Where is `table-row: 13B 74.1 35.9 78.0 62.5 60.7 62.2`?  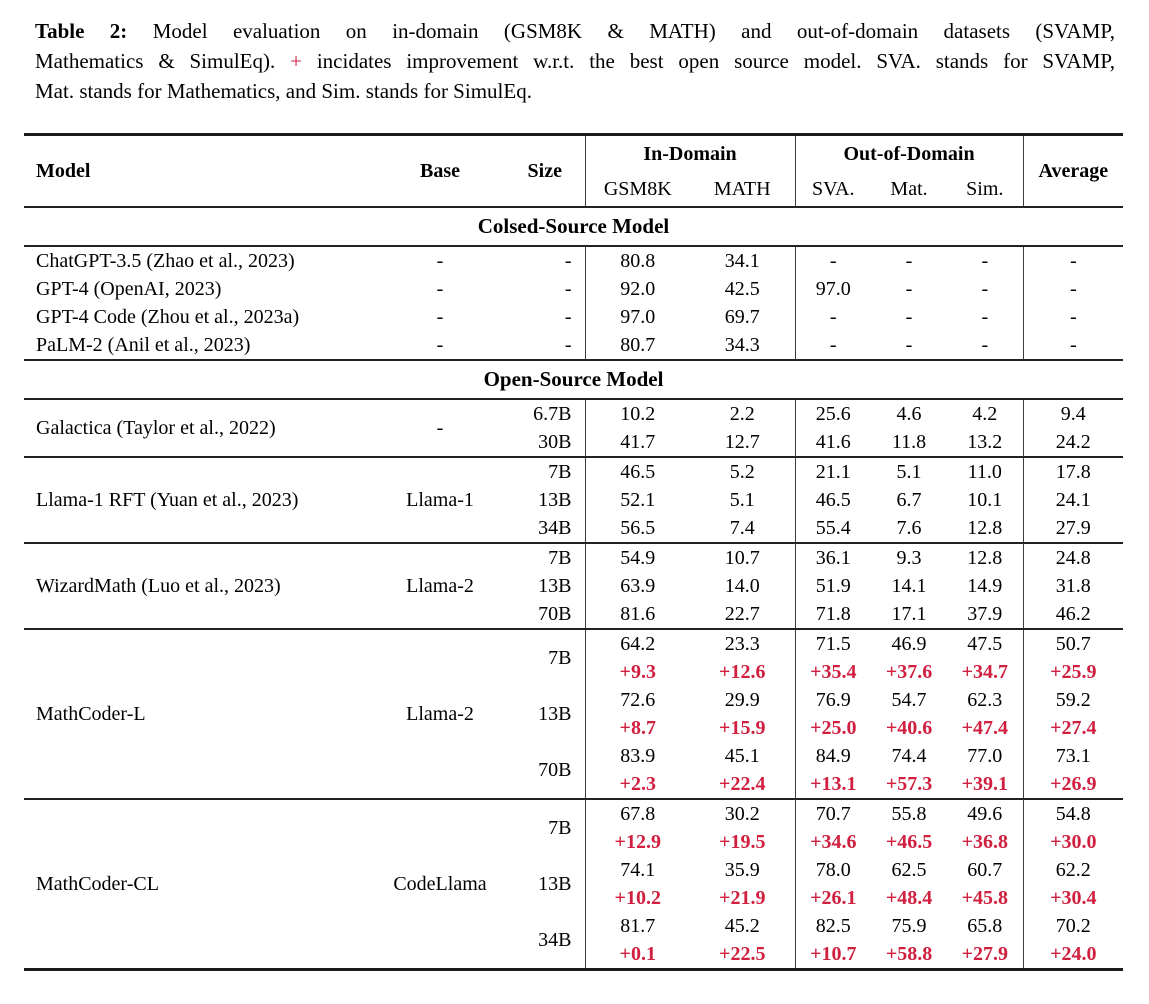
table-row: 13B 74.1 35.9 78.0 62.5 60.7 62.2 is located at coordinates (573, 884).